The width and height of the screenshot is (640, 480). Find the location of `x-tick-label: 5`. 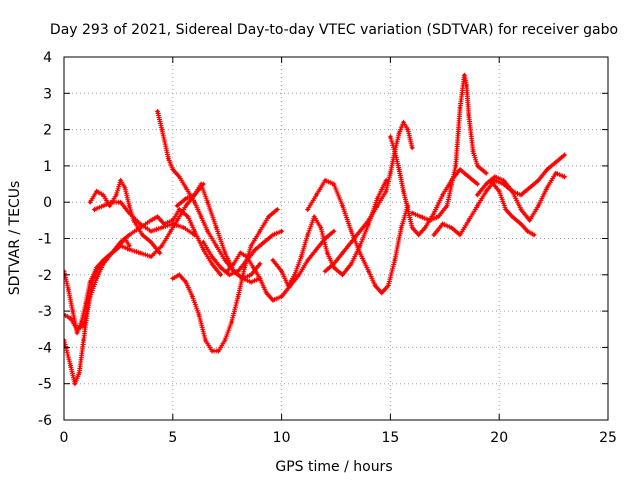

x-tick-label: 5 is located at coordinates (172, 438).